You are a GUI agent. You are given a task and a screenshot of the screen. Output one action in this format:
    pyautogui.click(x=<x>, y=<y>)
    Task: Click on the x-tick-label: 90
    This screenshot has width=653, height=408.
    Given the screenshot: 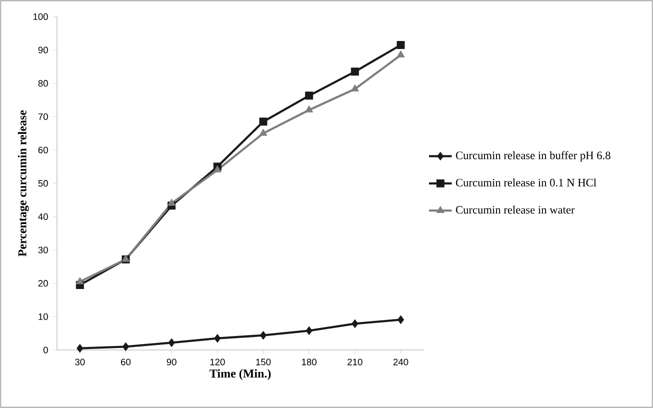 What is the action you would take?
    pyautogui.click(x=171, y=362)
    